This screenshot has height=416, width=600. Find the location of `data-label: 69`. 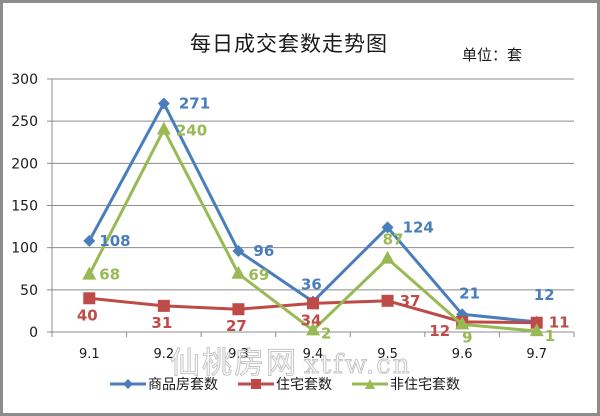

data-label: 69 is located at coordinates (258, 275).